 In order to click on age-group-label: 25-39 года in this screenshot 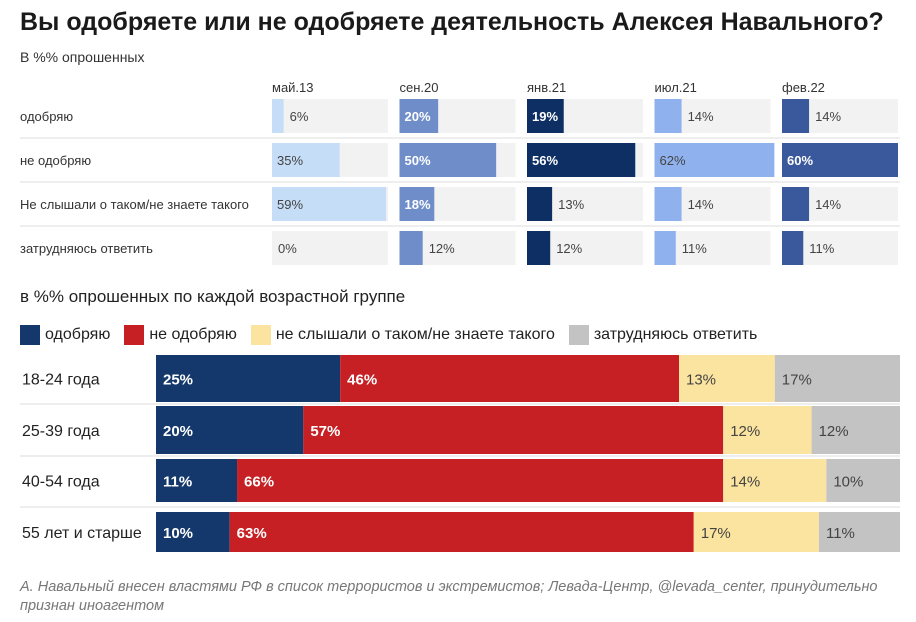, I will do `click(61, 431)`.